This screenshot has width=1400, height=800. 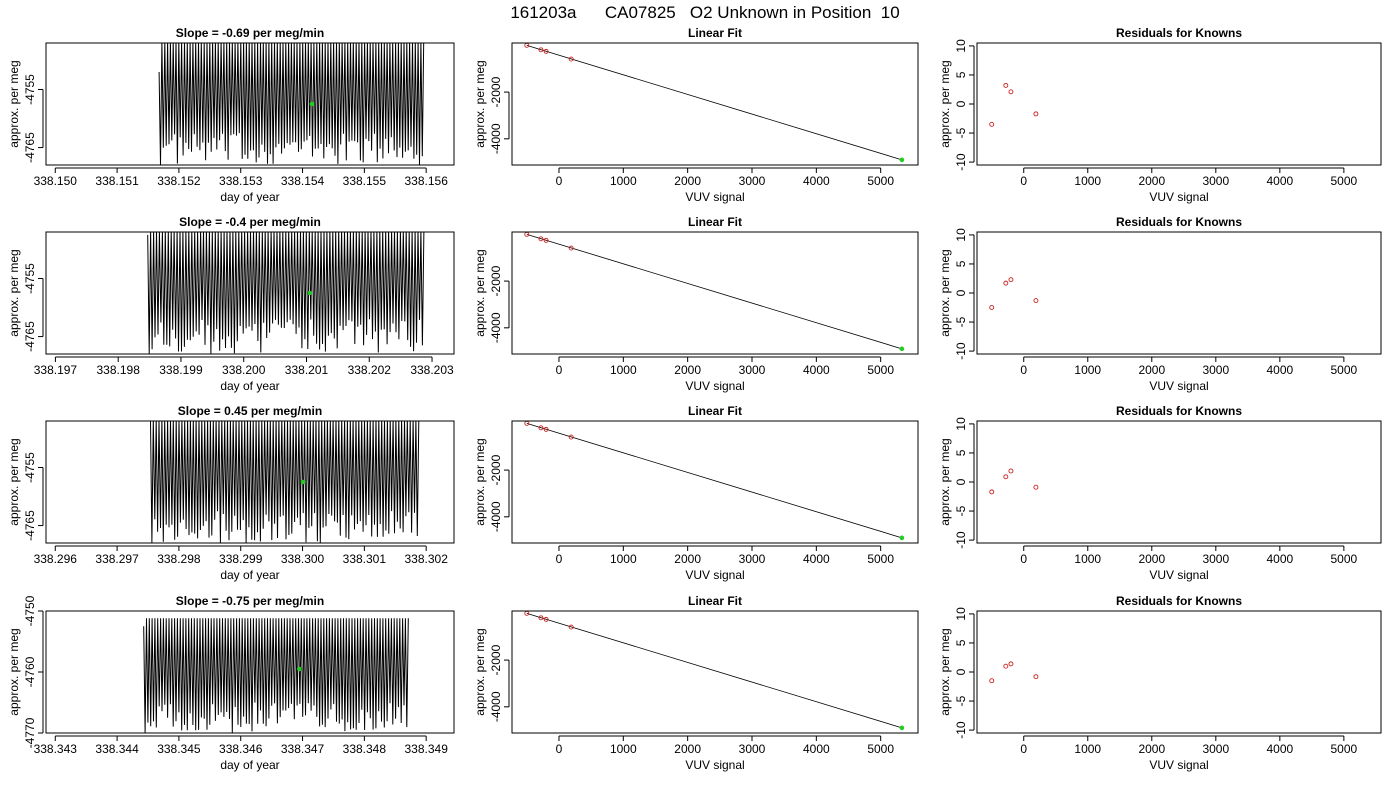 What do you see at coordinates (496, 516) in the screenshot?
I see `y-tick-label: -4000` at bounding box center [496, 516].